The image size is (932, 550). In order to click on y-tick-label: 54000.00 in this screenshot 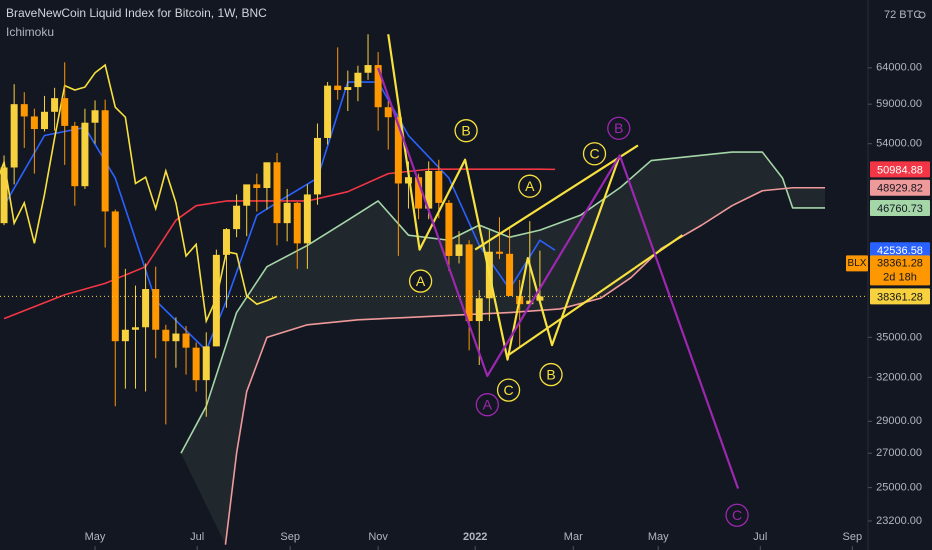, I will do `click(899, 144)`.